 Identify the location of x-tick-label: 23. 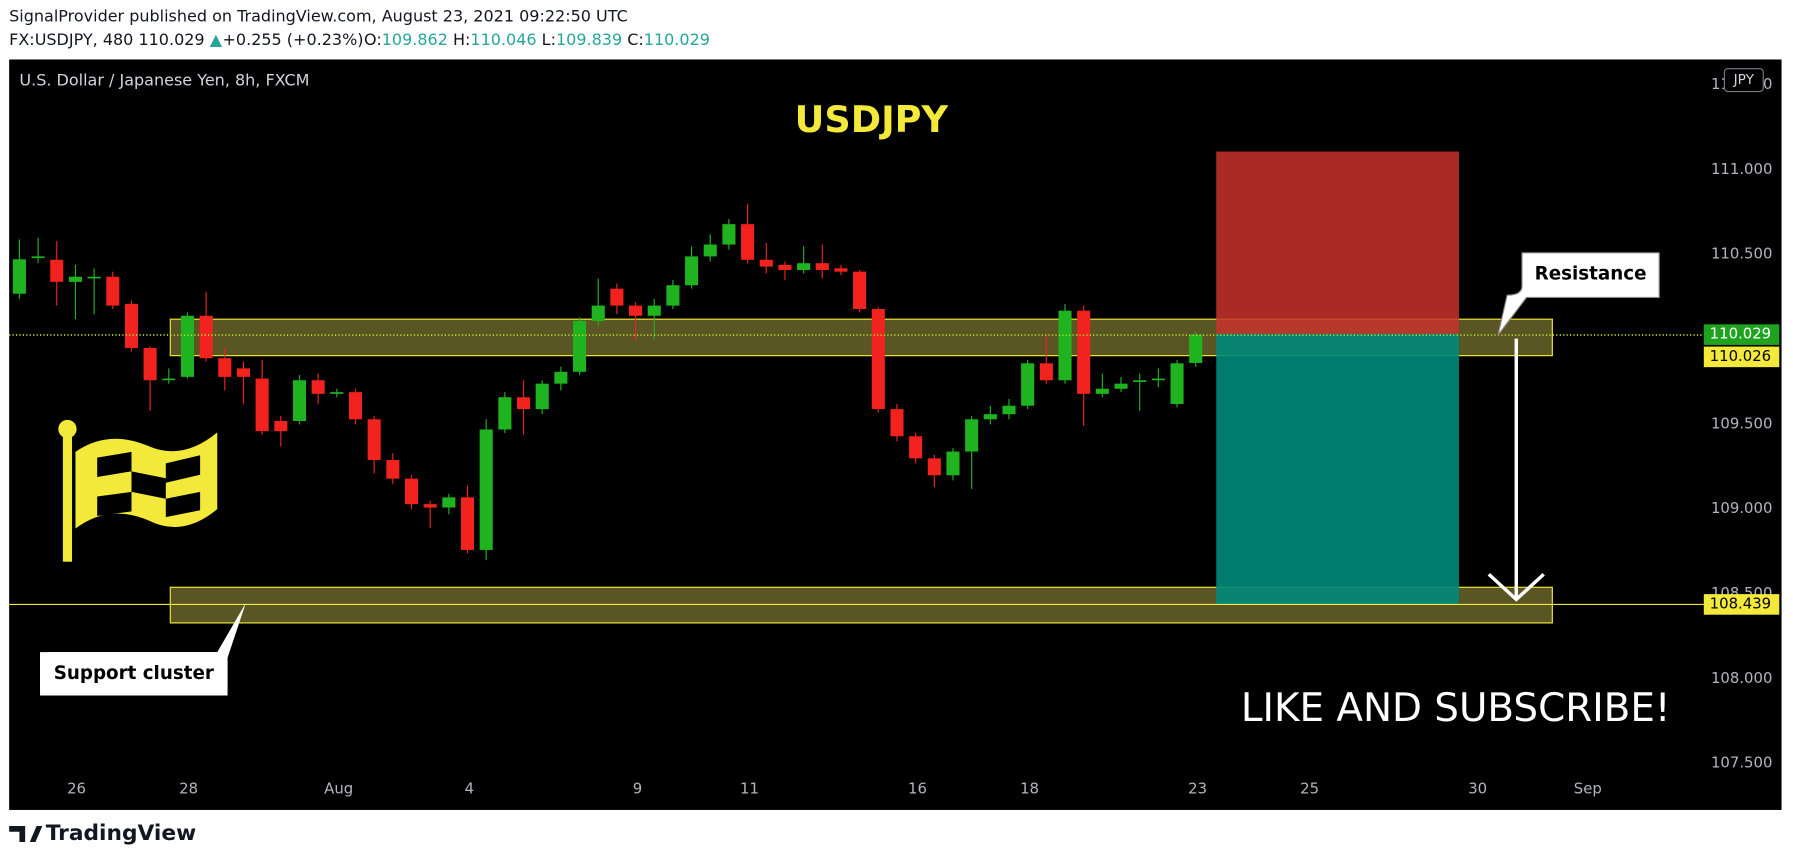
(1197, 788).